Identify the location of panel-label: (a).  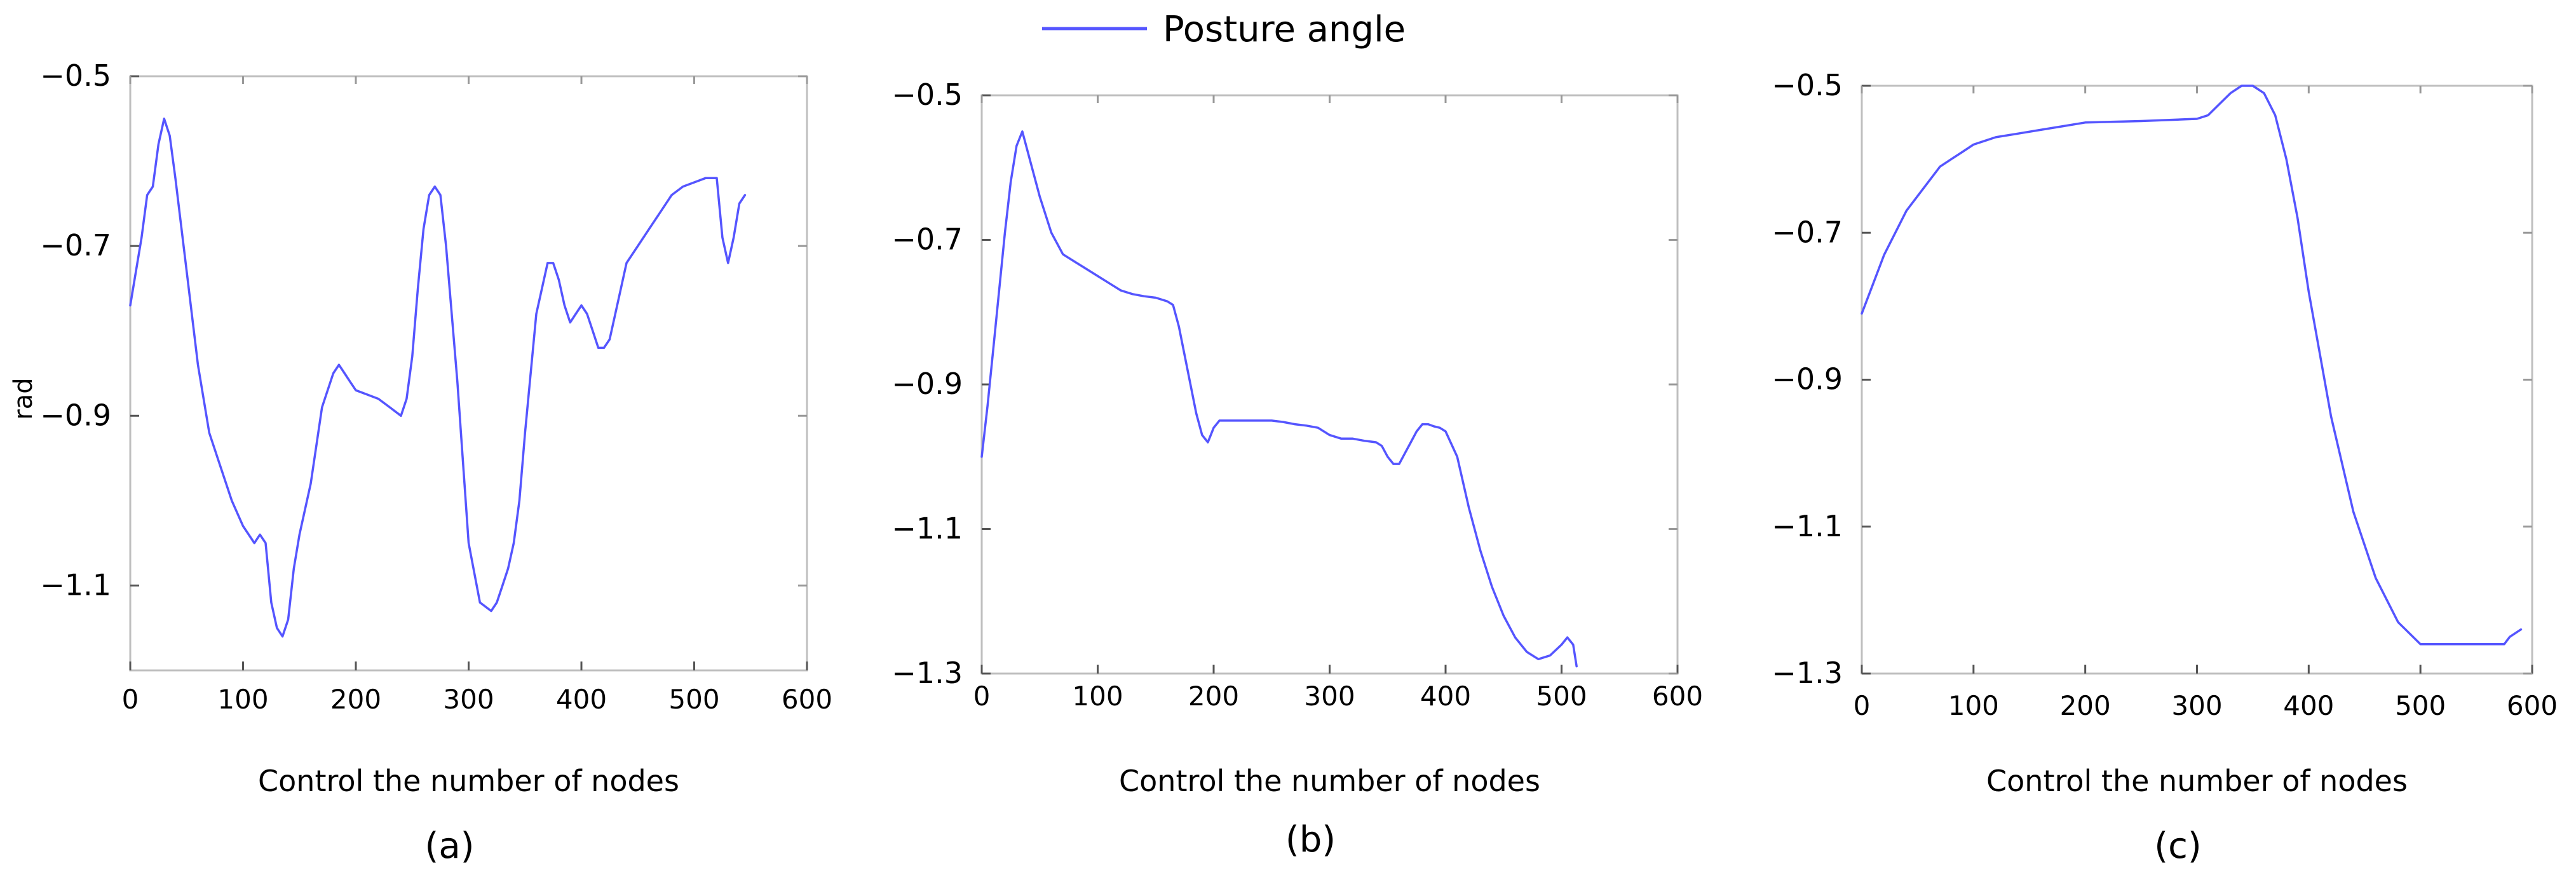
(449, 846).